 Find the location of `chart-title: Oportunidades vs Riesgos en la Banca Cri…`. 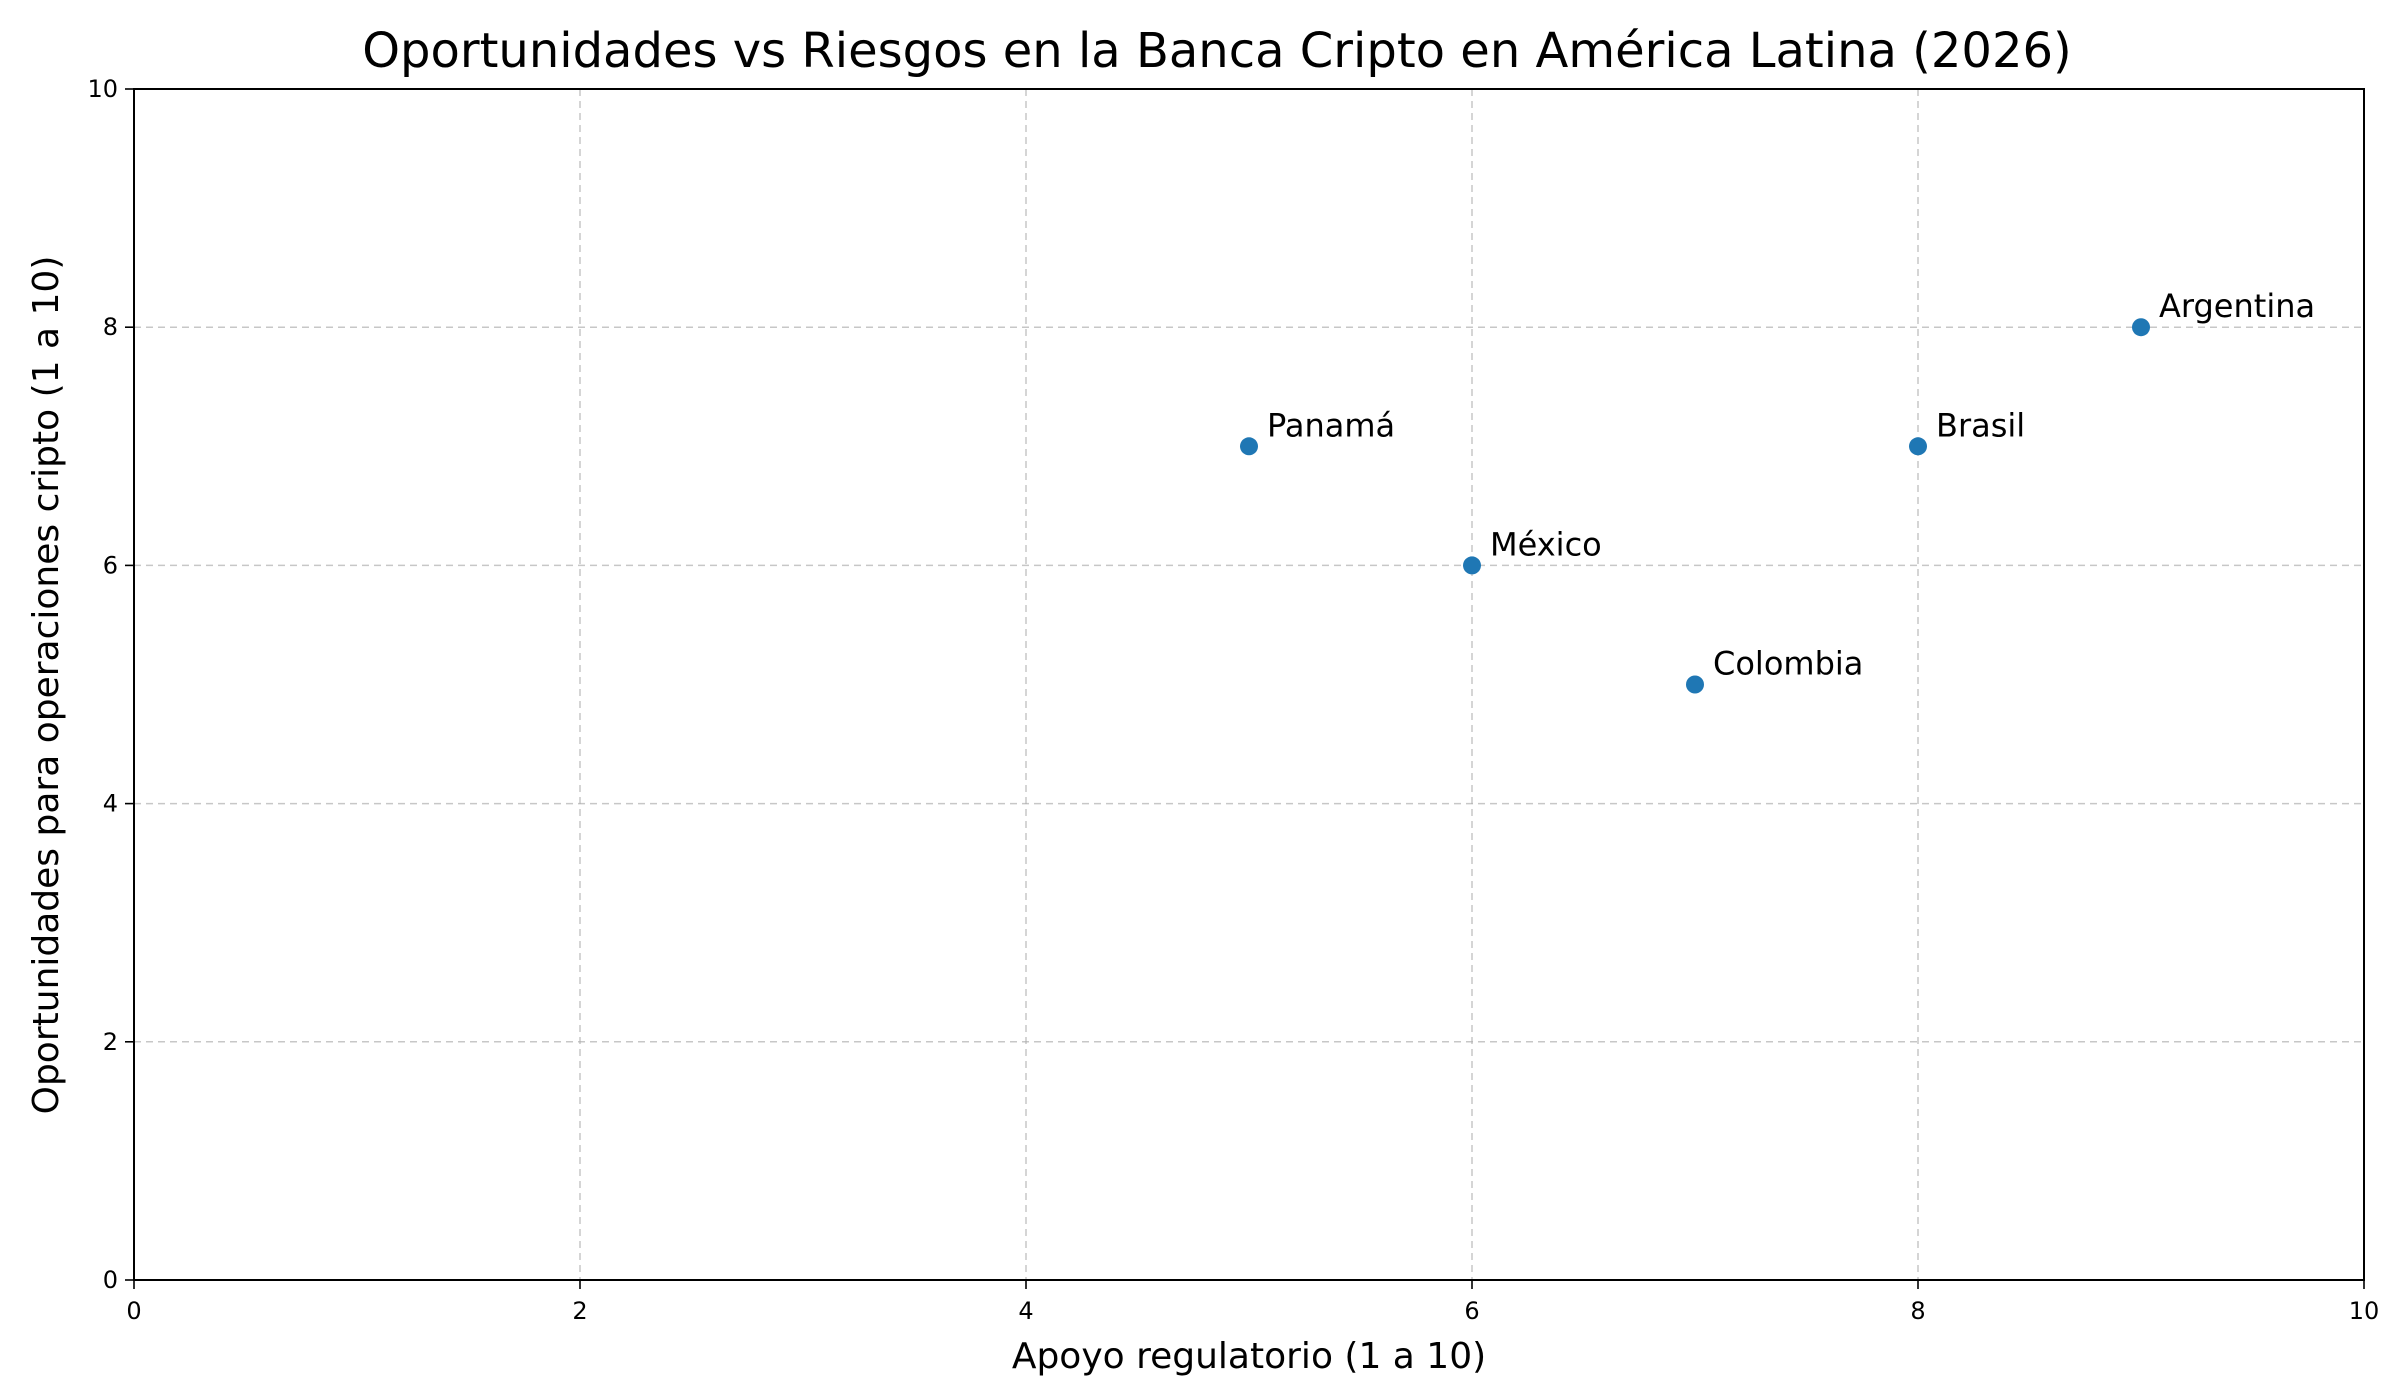

chart-title: Oportunidades vs Riesgos en la Banca Cri… is located at coordinates (1217, 51).